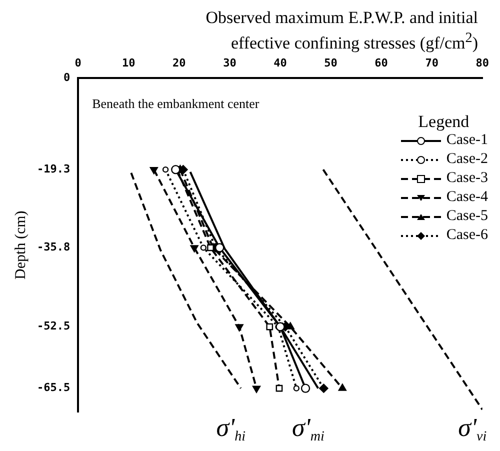  Describe the element at coordinates (176, 103) in the screenshot. I see `annotation: Beneath the embankment center` at that location.